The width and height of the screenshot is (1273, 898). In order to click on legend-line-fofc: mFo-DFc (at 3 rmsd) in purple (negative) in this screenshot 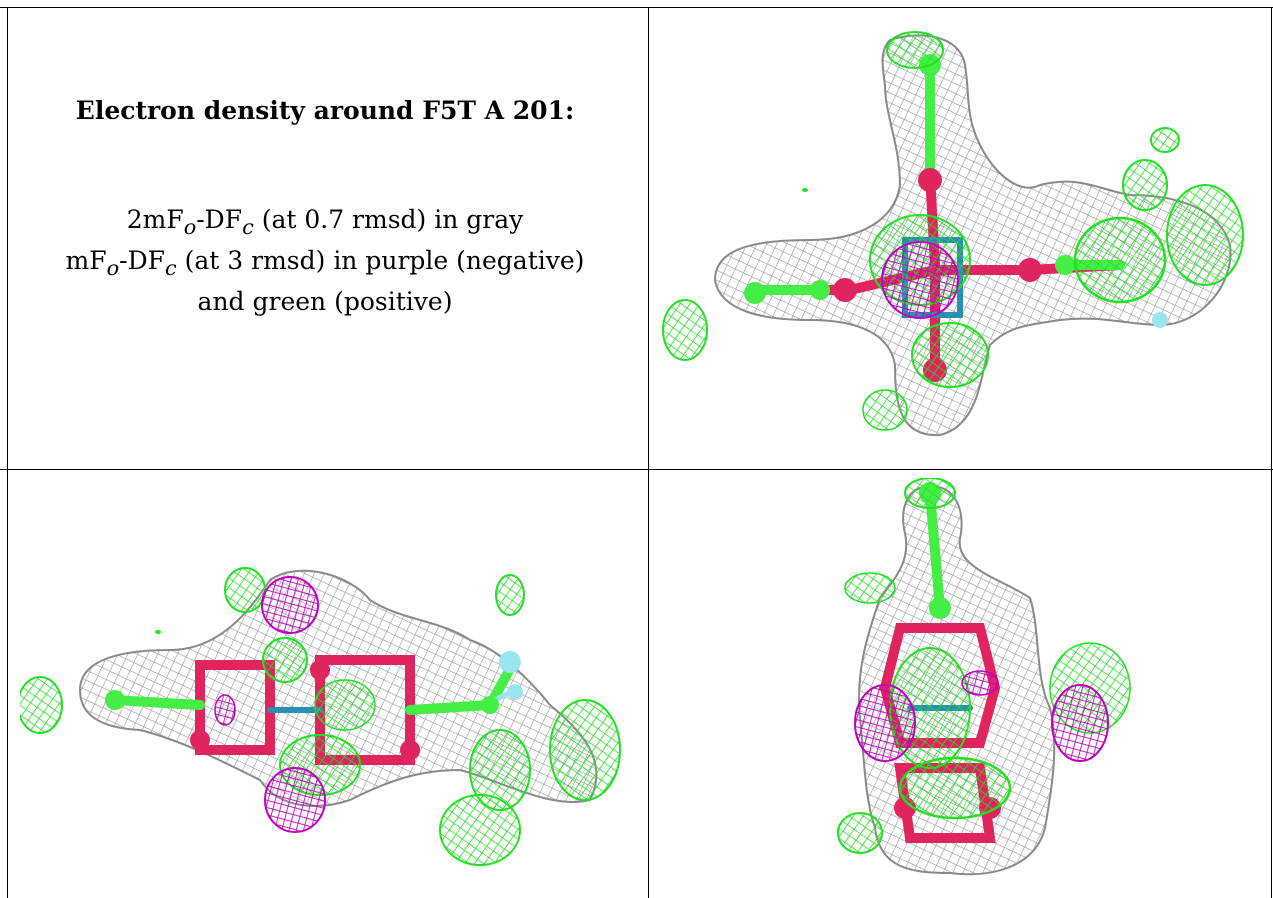, I will do `click(325, 263)`.